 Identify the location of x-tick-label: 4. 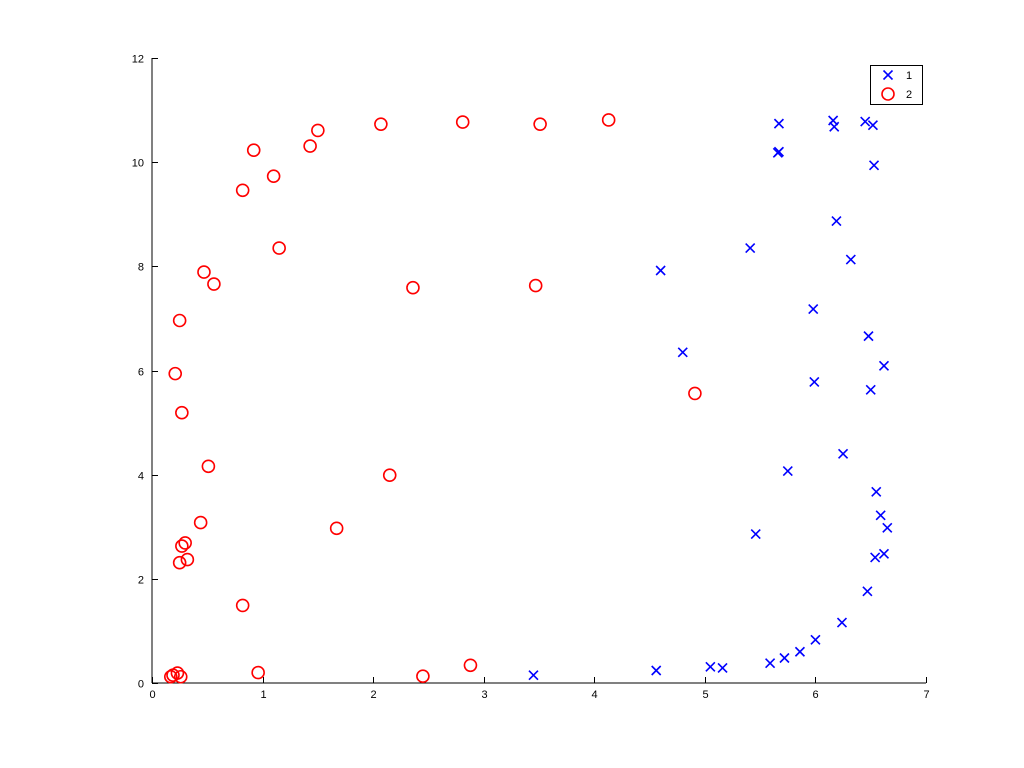
(594, 695).